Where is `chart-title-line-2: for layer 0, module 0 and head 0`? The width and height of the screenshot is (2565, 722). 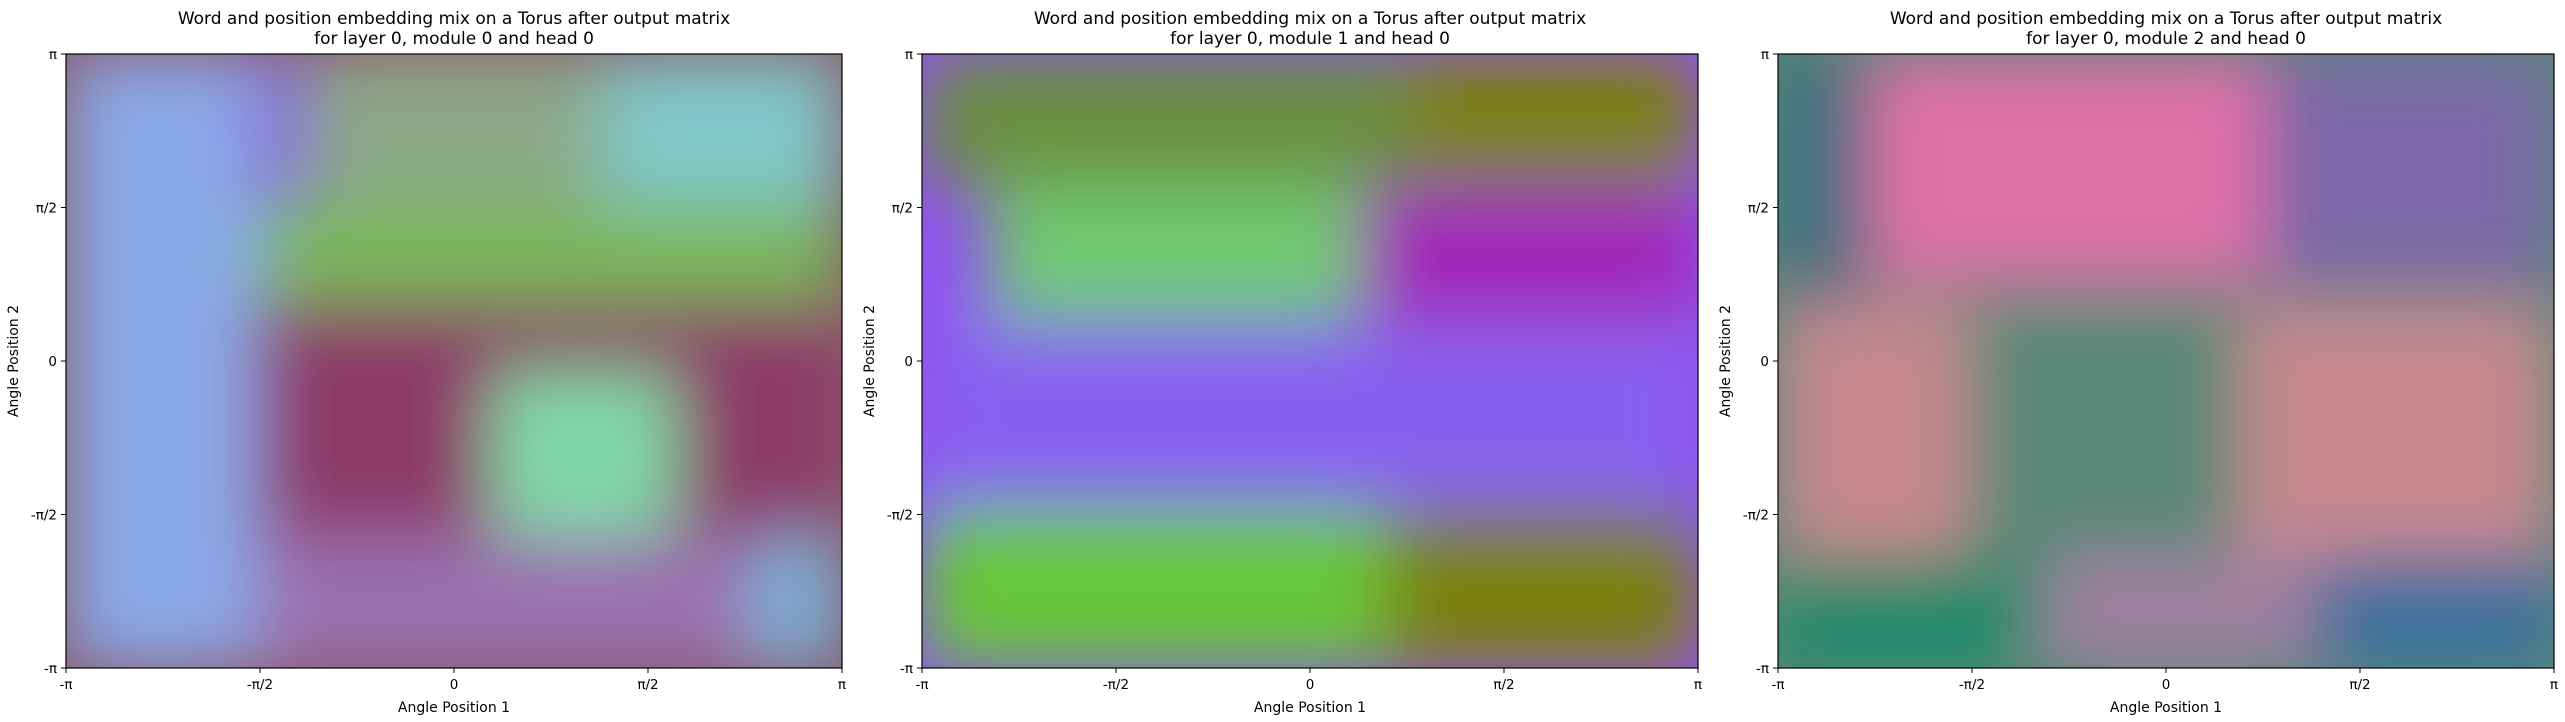
chart-title-line-2: for layer 0, module 0 and head 0 is located at coordinates (454, 39).